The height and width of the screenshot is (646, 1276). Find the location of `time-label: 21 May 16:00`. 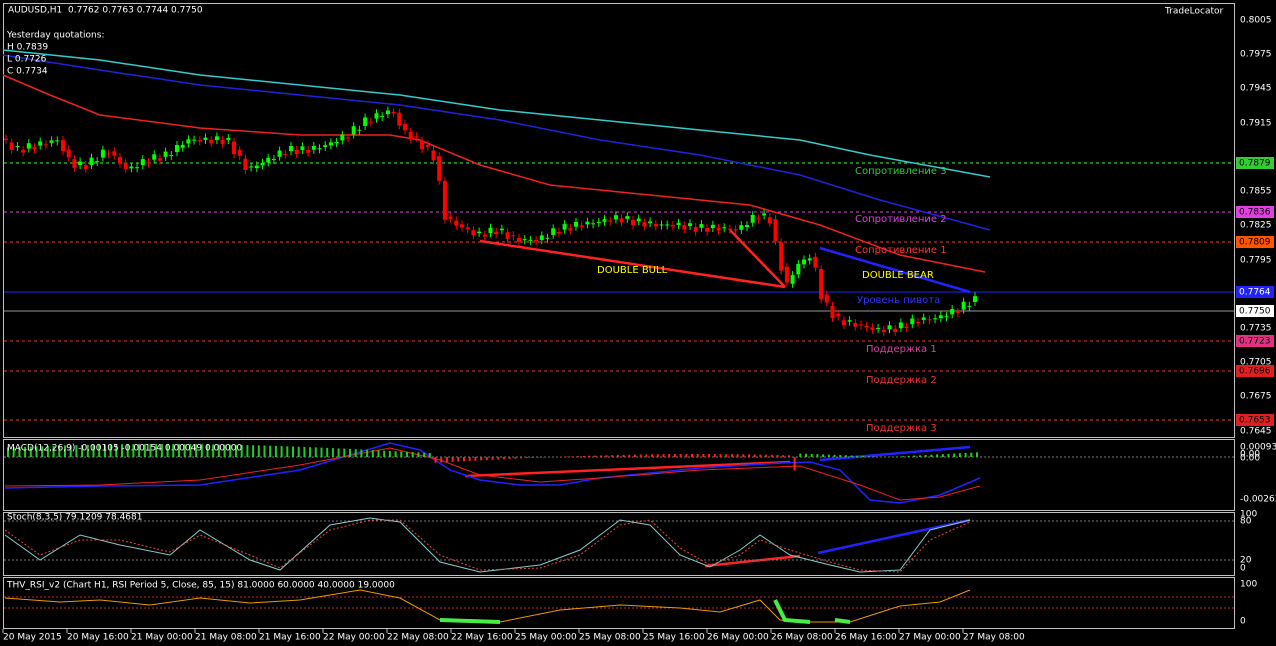

time-label: 21 May 16:00 is located at coordinates (290, 638).